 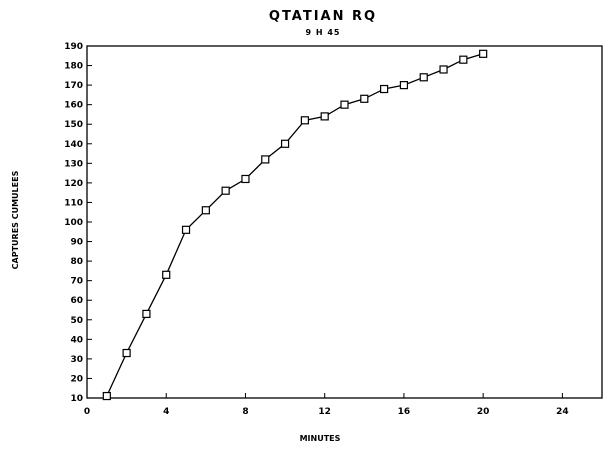 What do you see at coordinates (15, 219) in the screenshot?
I see `y-axis-label: CAPTURES CUMULEES` at bounding box center [15, 219].